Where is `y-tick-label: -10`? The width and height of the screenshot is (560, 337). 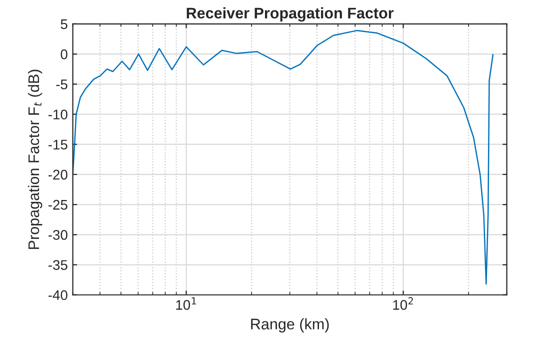 y-tick-label: -10 is located at coordinates (58, 115).